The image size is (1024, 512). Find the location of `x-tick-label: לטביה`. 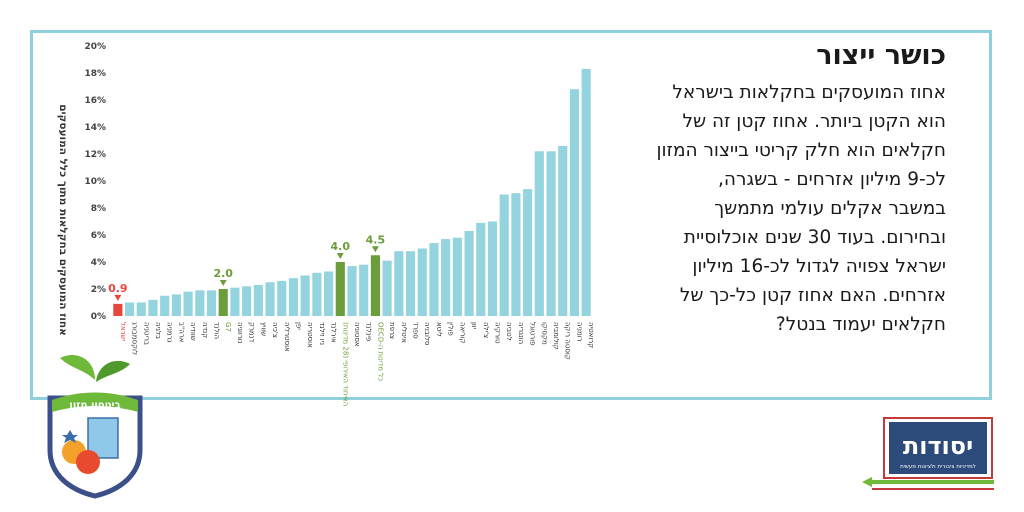

x-tick-label: לטביה is located at coordinates (509, 331).